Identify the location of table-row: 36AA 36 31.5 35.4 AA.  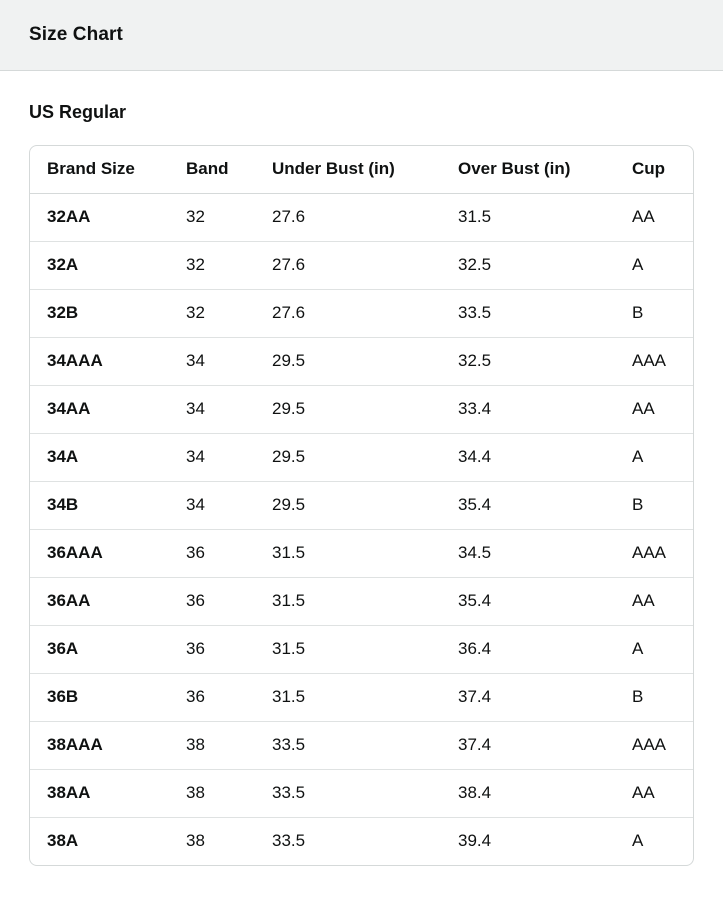
(361, 600).